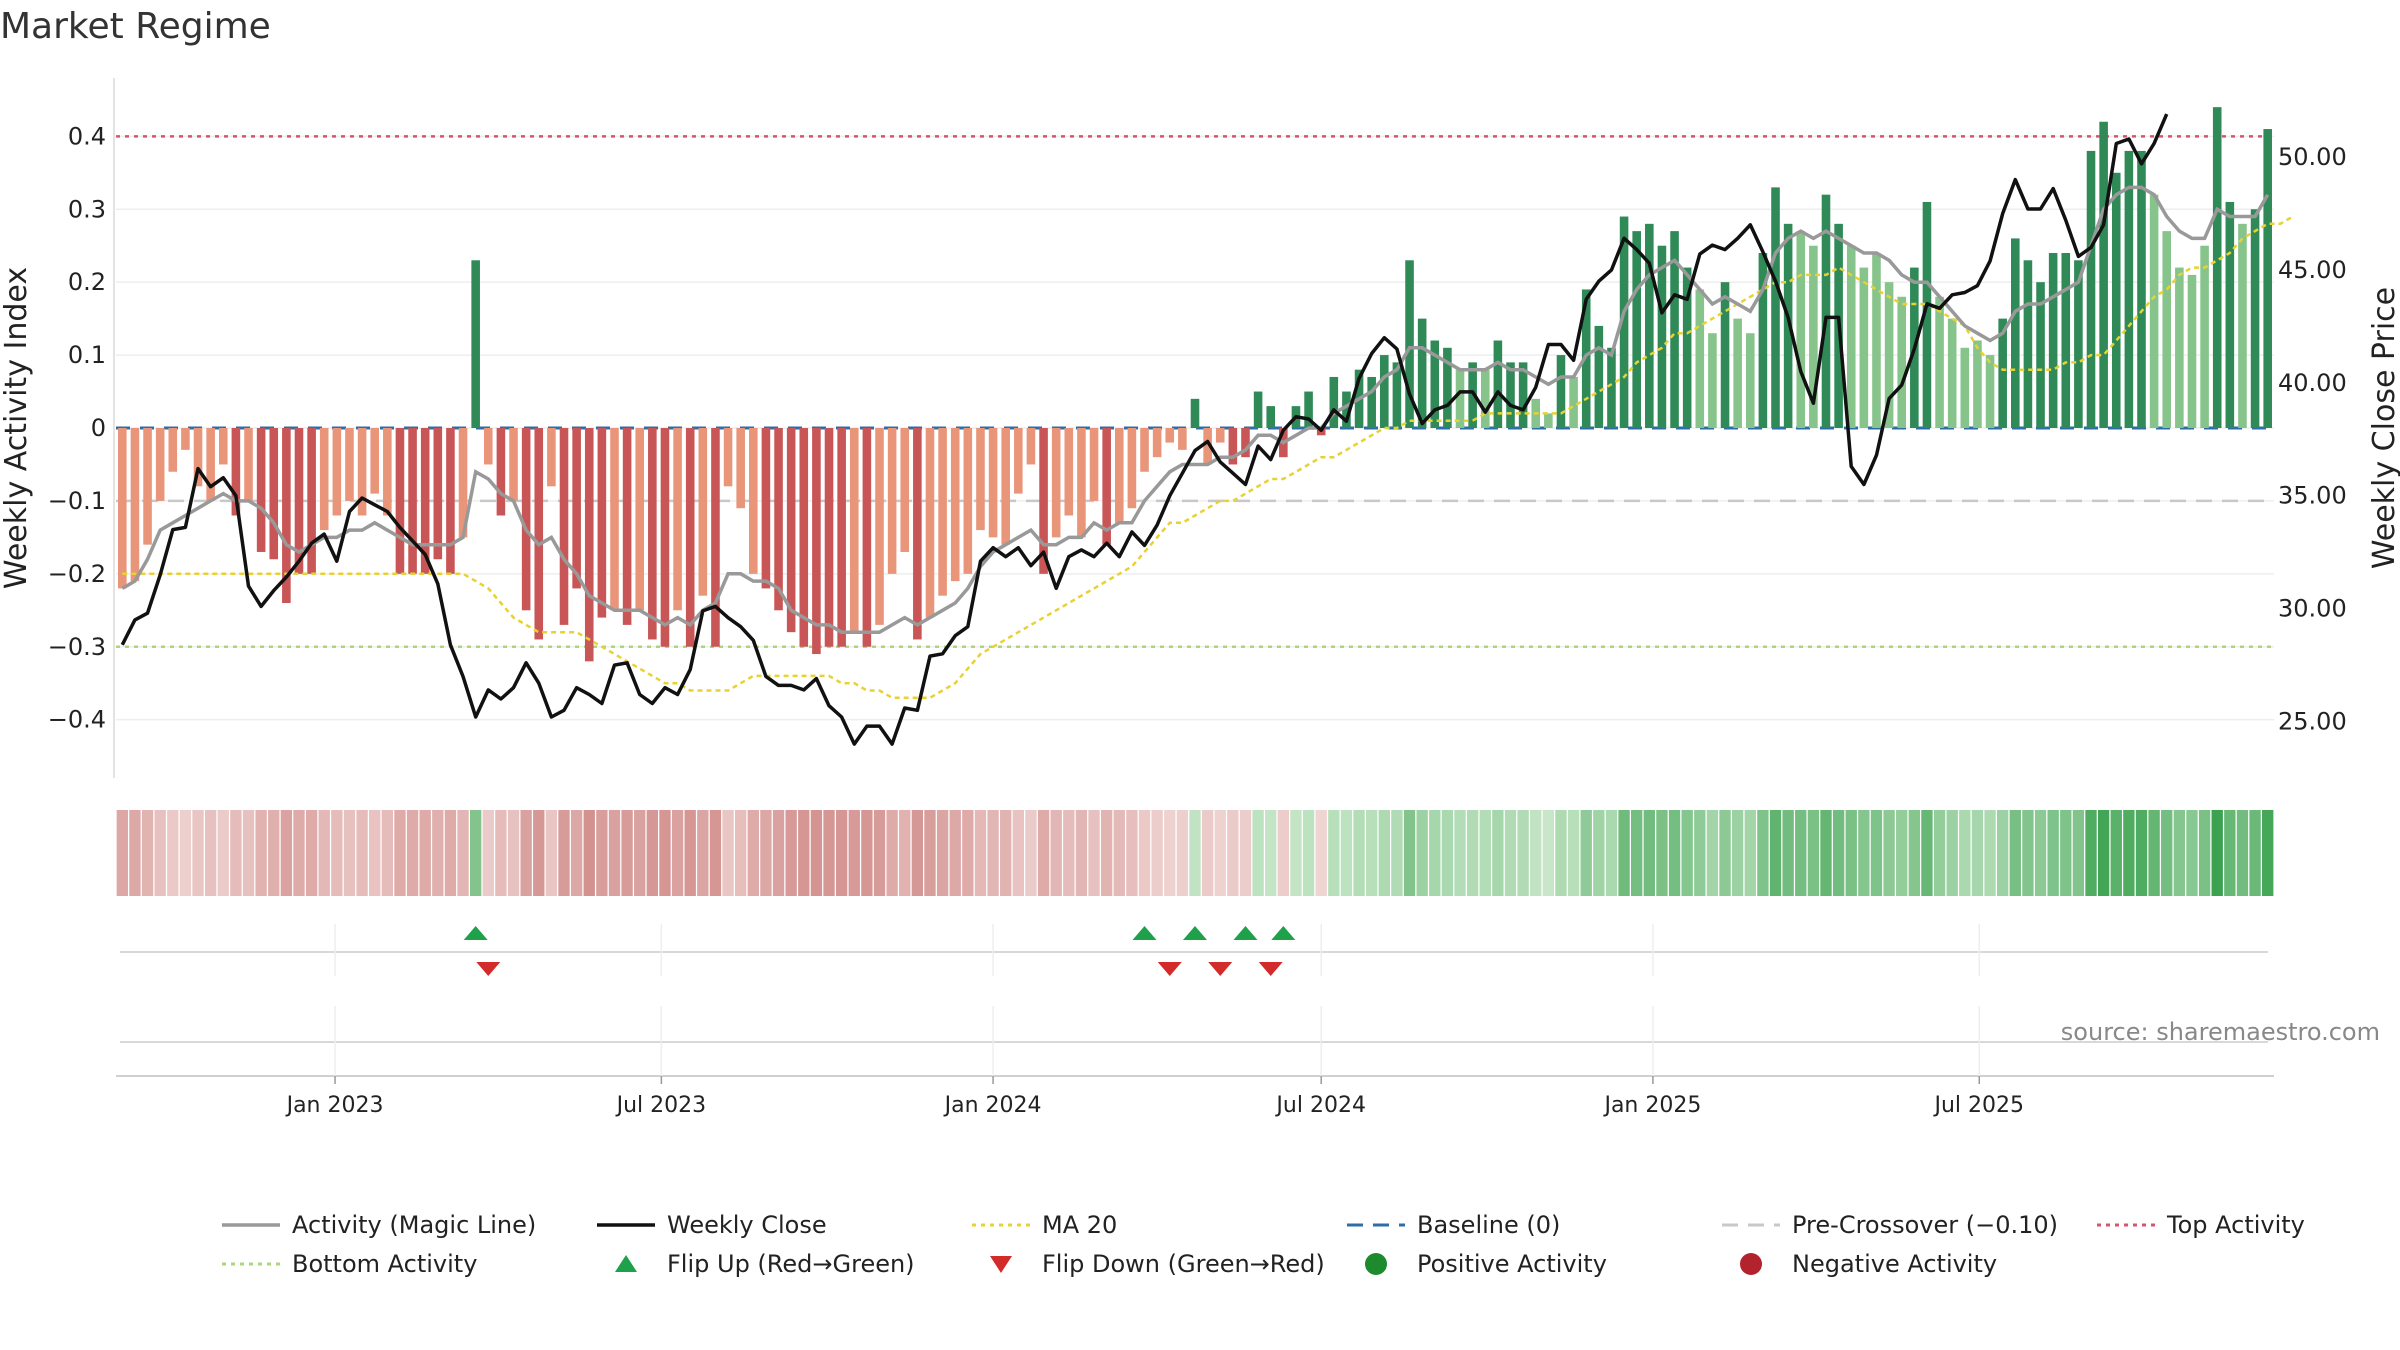  What do you see at coordinates (2201, 1225) in the screenshot?
I see `legend-item-top: Top Activity` at bounding box center [2201, 1225].